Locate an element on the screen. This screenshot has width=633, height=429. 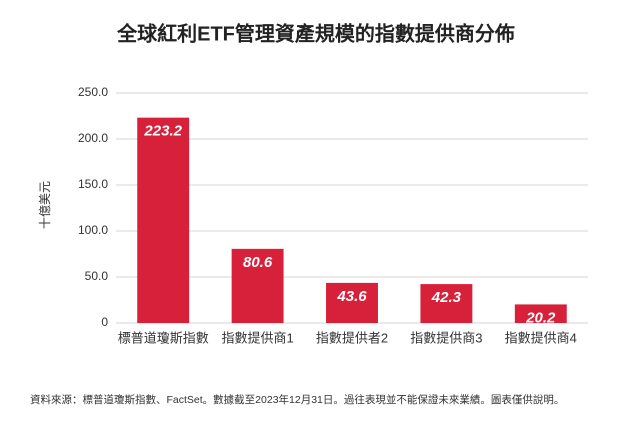
value-label: 223.2 is located at coordinates (162, 131).